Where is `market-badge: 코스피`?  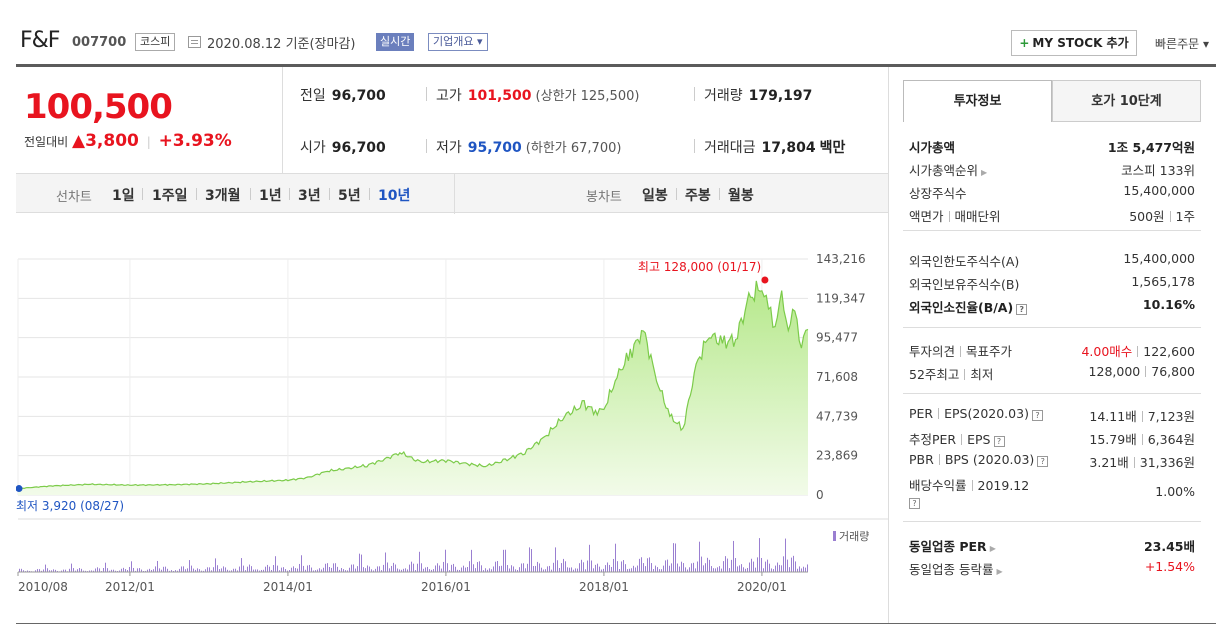
market-badge: 코스피 is located at coordinates (155, 42).